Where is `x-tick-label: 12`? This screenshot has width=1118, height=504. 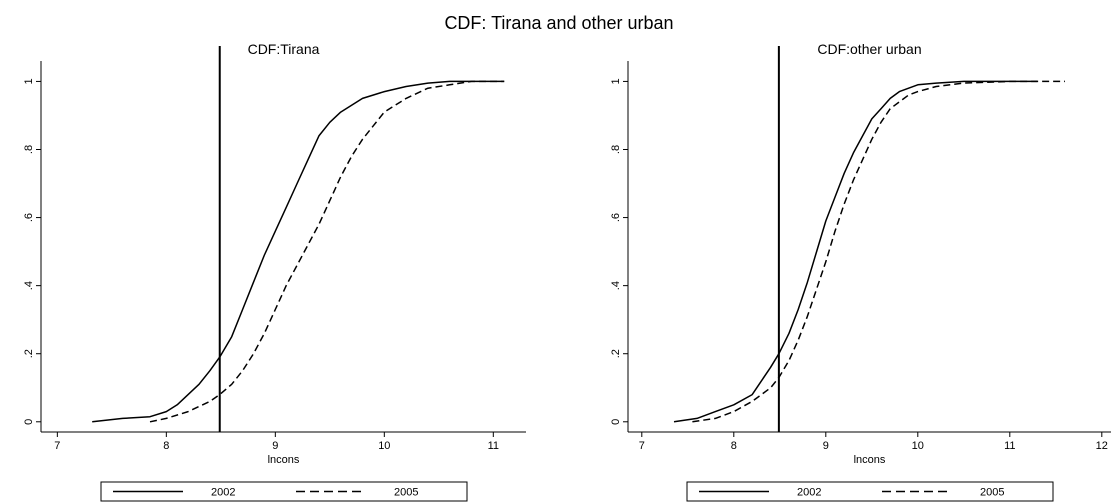
x-tick-label: 12 is located at coordinates (1102, 446).